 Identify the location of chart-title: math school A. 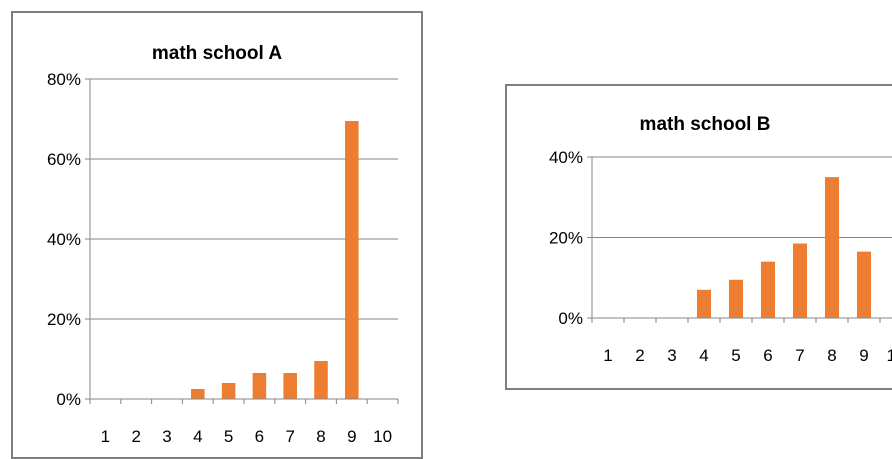
(217, 53).